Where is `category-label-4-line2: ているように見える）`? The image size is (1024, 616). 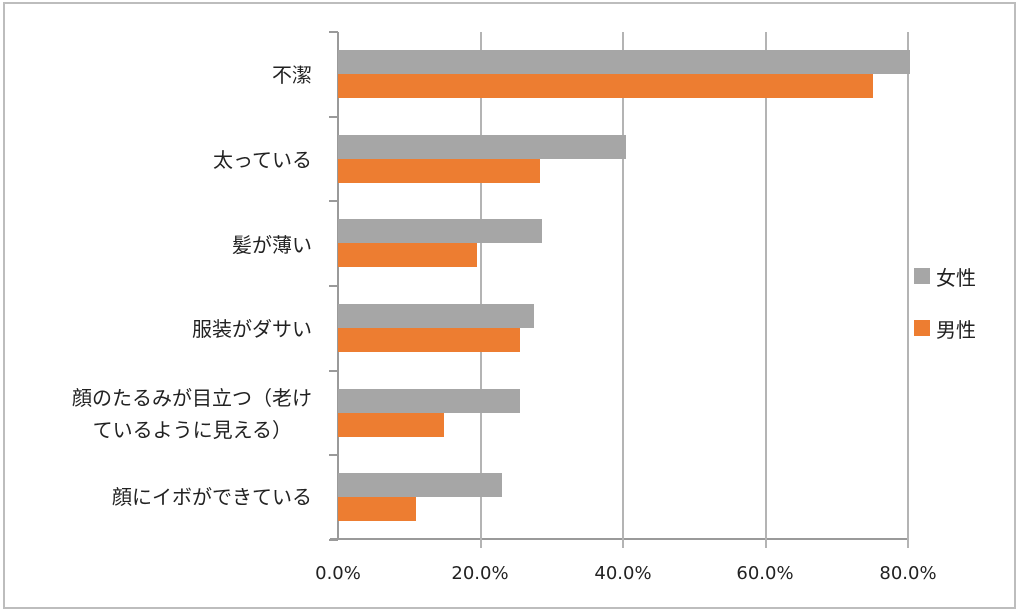 category-label-4-line2: ているように見える） is located at coordinates (192, 430).